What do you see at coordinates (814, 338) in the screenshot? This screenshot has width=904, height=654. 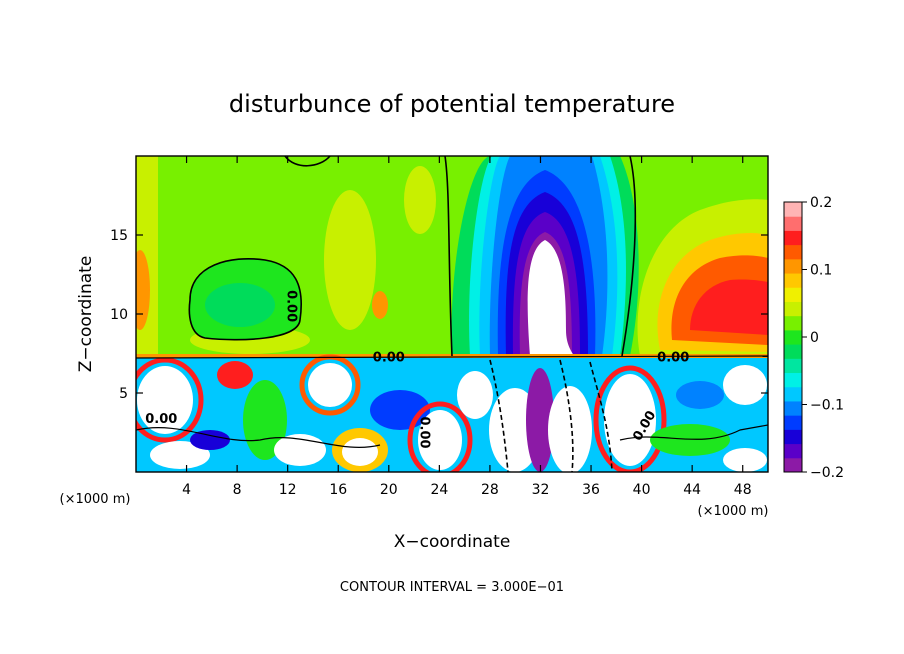 I see `colorbar-tick-label: 0` at bounding box center [814, 338].